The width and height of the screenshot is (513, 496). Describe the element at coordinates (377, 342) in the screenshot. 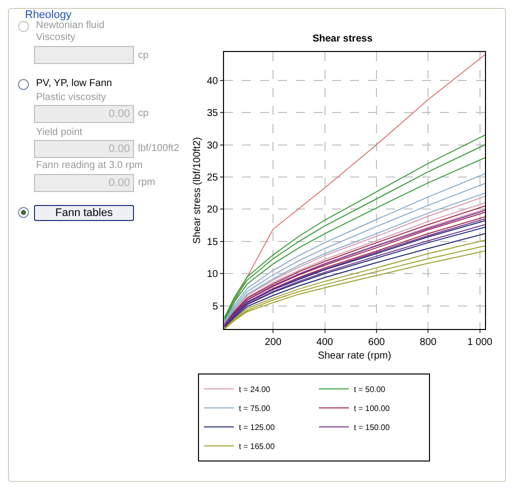

I see `x-tick-label: 600` at that location.